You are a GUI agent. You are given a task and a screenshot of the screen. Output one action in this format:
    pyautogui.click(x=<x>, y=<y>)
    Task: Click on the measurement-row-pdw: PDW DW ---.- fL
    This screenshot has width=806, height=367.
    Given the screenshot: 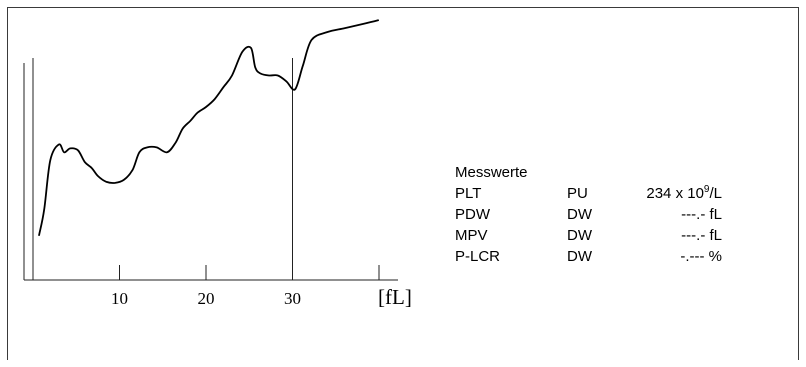 What is the action you would take?
    pyautogui.click(x=595, y=214)
    